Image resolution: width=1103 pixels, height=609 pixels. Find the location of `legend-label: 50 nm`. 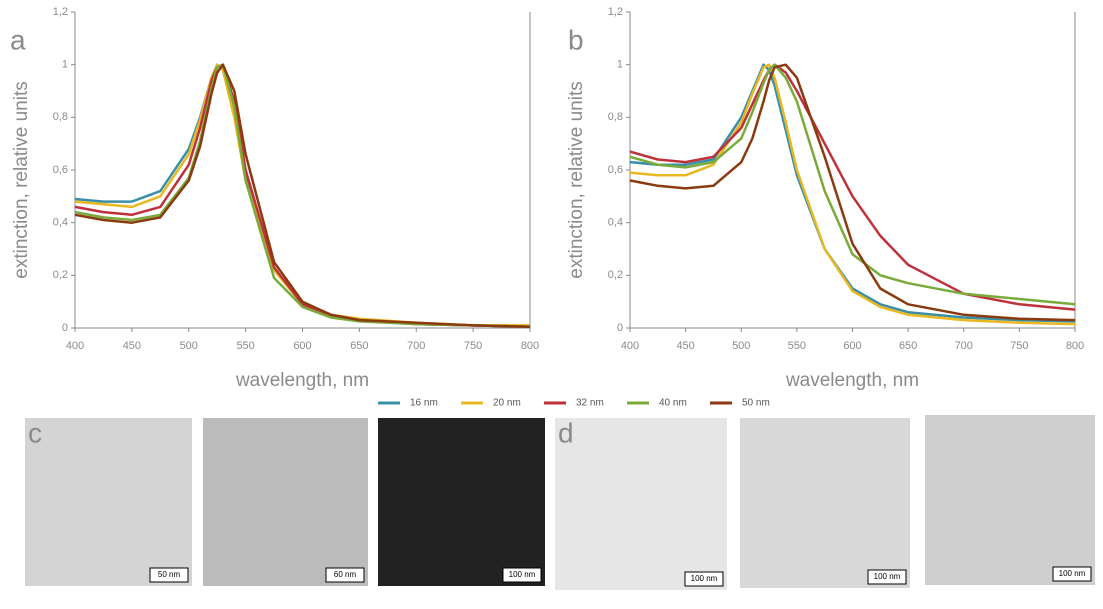

legend-label: 50 nm is located at coordinates (756, 403).